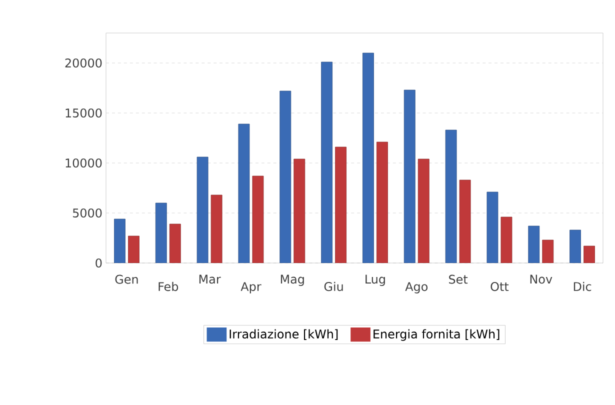 This screenshot has width=615, height=405. What do you see at coordinates (284, 334) in the screenshot?
I see `legend-label: Irradiazione [kWh]` at bounding box center [284, 334].